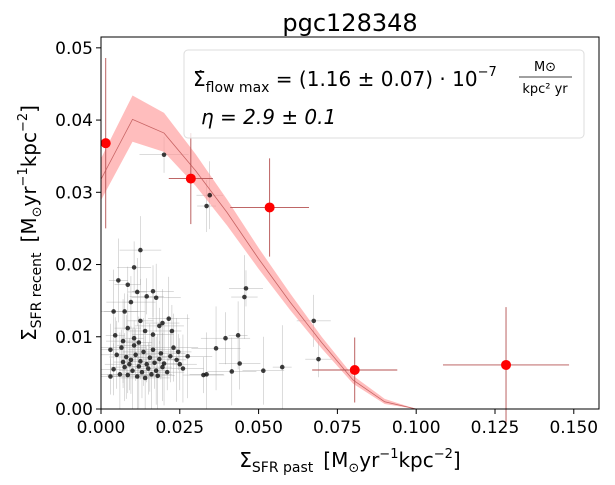 This screenshot has height=485, width=615. What do you see at coordinates (416, 428) in the screenshot?
I see `x-tick-label: 0.100` at bounding box center [416, 428].